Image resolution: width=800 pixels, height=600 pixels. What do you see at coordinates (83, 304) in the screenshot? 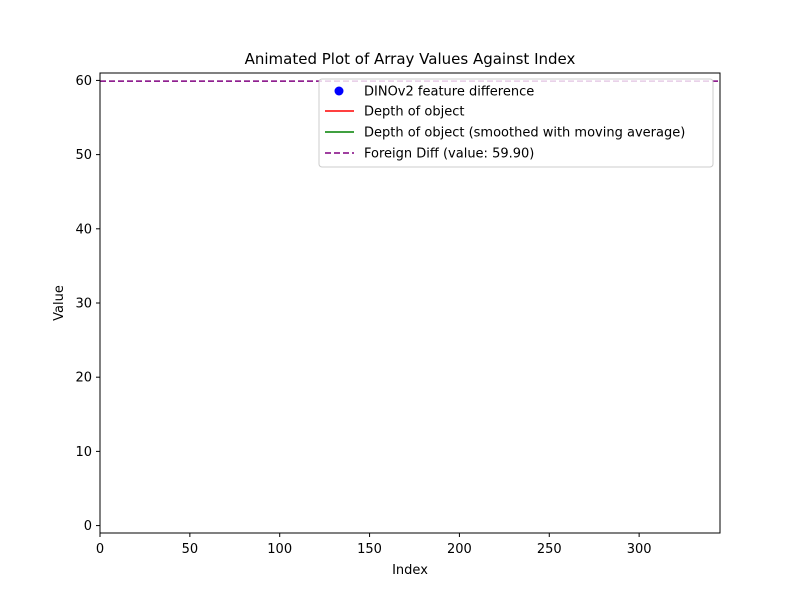
I see `y-tick-label: 30` at bounding box center [83, 304].